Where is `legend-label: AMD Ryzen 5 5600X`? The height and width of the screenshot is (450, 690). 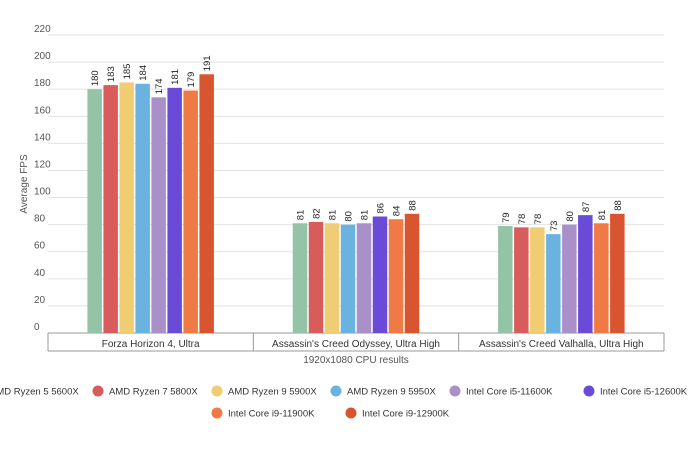 legend-label: AMD Ryzen 5 5600X is located at coordinates (39, 392).